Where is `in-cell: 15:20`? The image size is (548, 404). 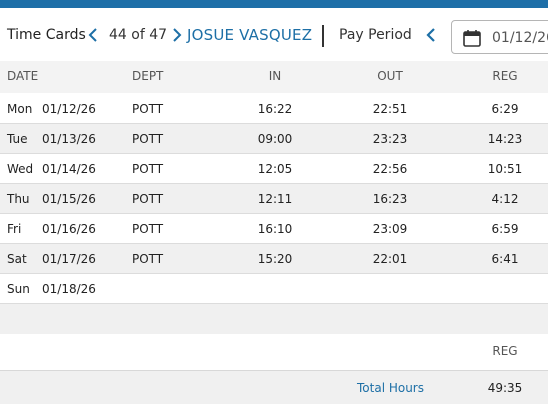
in-cell: 15:20 is located at coordinates (275, 259).